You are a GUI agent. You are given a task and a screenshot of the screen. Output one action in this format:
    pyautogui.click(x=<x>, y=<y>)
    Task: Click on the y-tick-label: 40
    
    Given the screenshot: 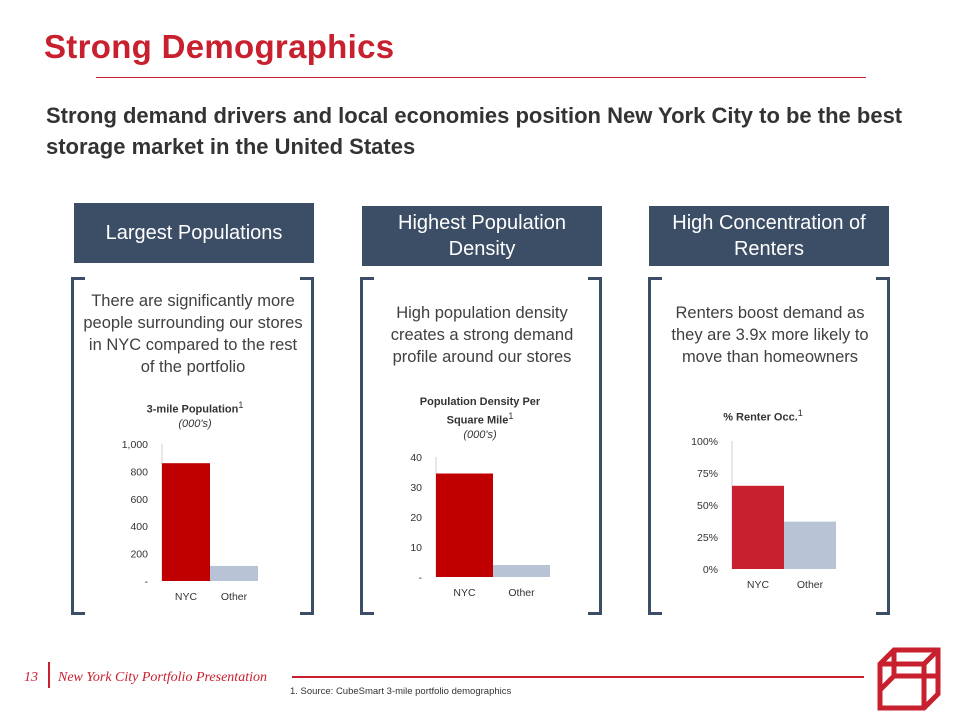 What is the action you would take?
    pyautogui.click(x=416, y=458)
    